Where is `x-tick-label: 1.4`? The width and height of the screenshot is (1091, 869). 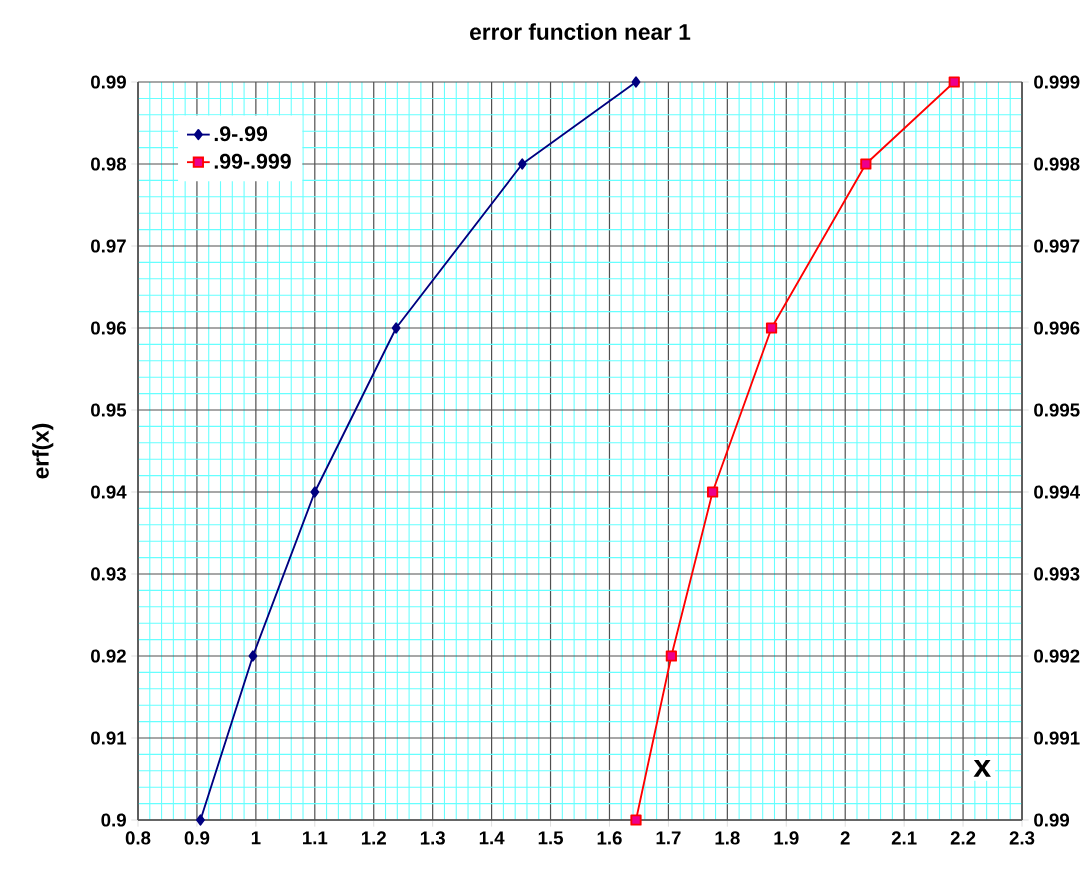 x-tick-label: 1.4 is located at coordinates (492, 838).